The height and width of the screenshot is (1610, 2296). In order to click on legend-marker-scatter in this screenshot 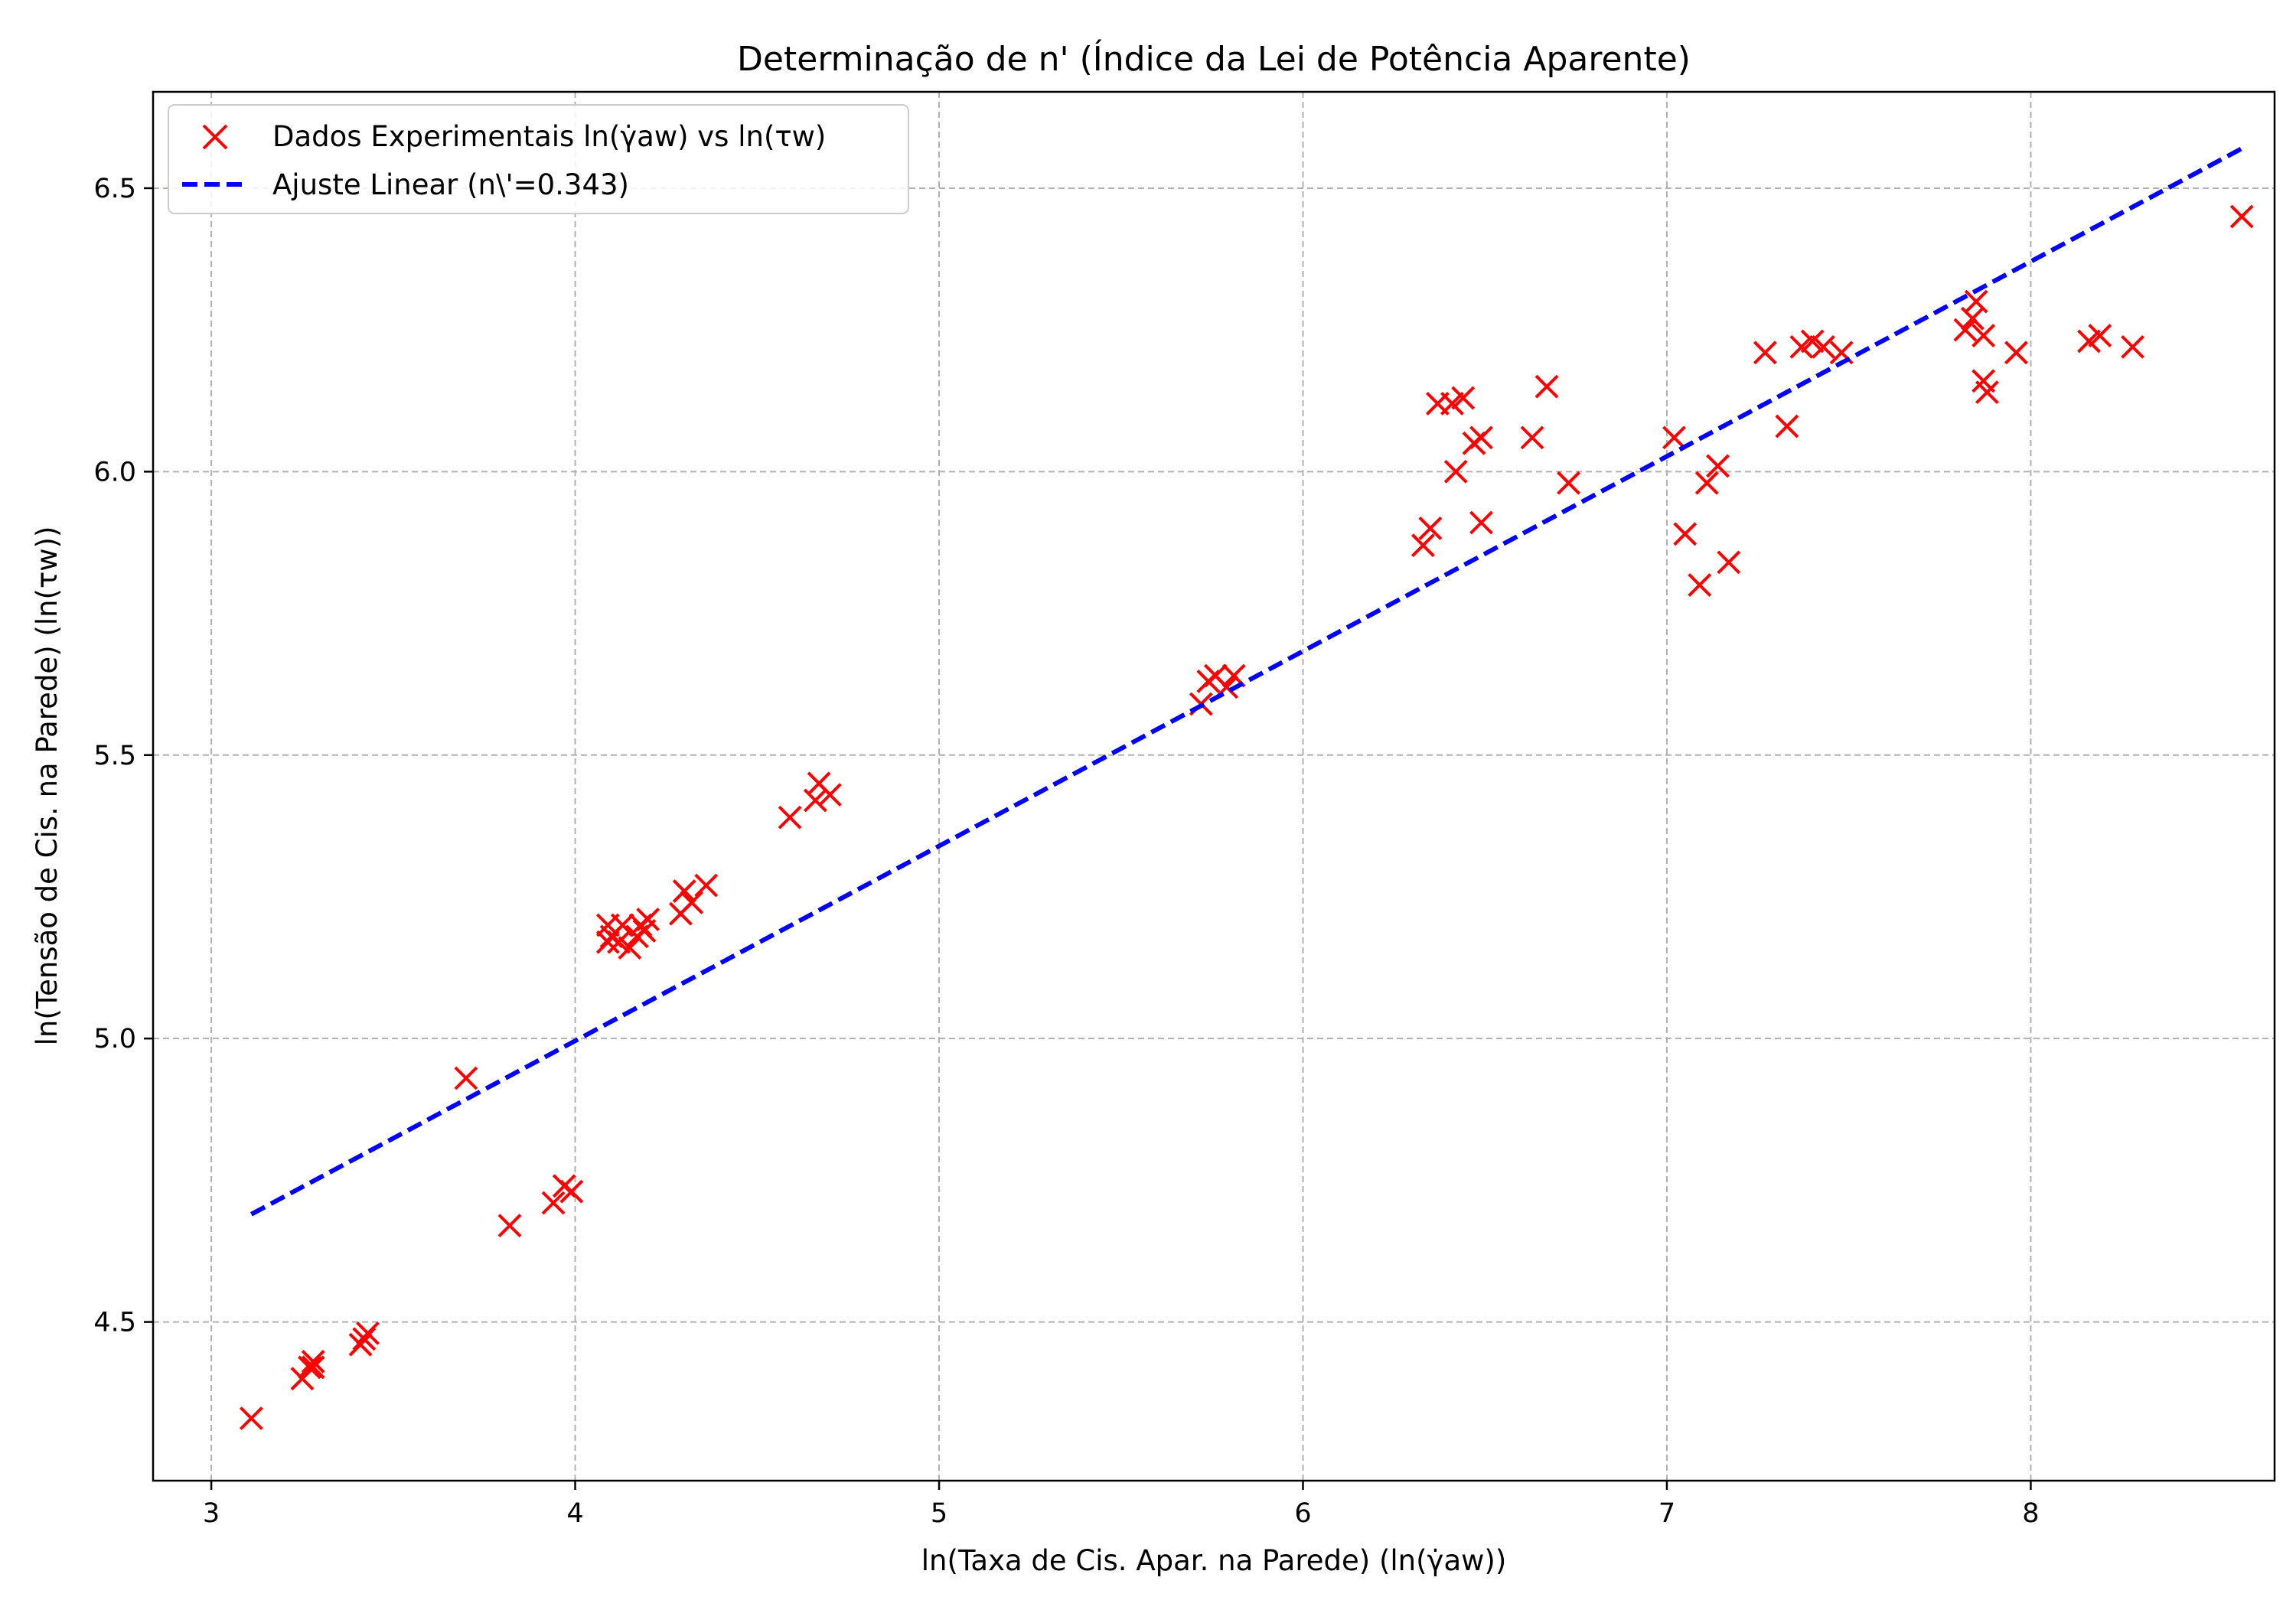, I will do `click(215, 137)`.